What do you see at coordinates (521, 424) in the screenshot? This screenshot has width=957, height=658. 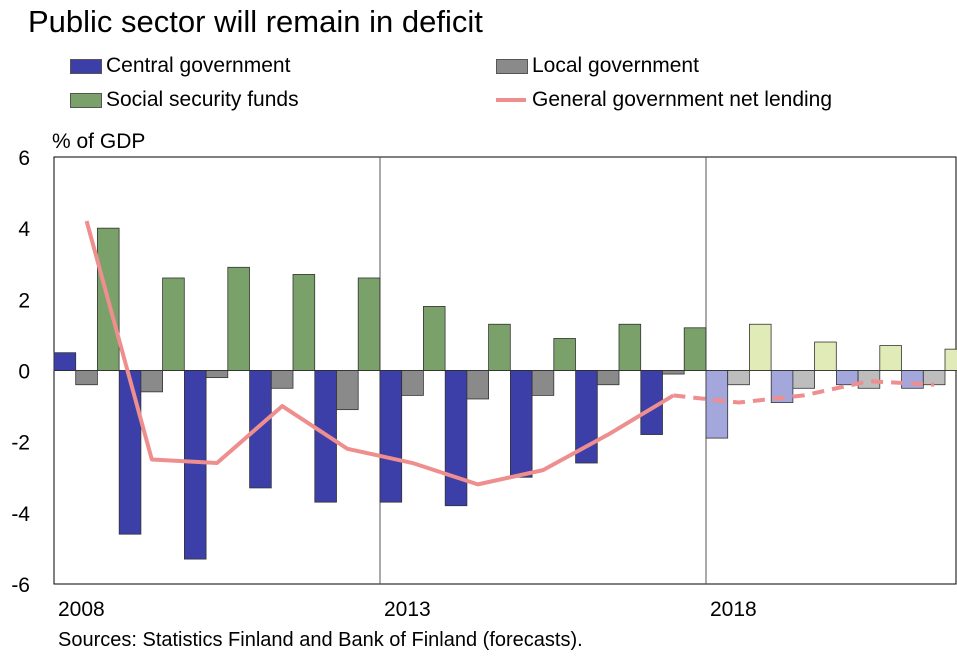 I see `bar-central-government-2015` at bounding box center [521, 424].